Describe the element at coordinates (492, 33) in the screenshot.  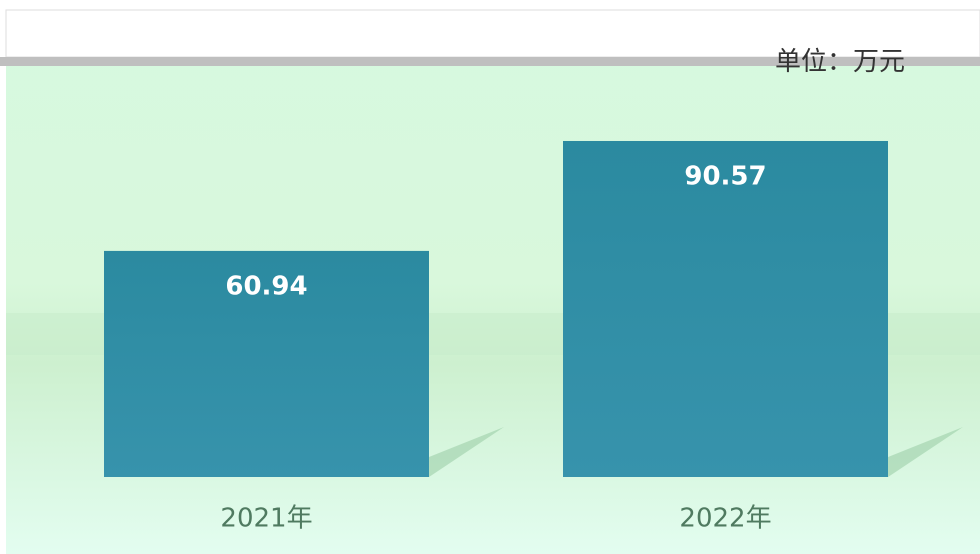
I see `header-band` at that location.